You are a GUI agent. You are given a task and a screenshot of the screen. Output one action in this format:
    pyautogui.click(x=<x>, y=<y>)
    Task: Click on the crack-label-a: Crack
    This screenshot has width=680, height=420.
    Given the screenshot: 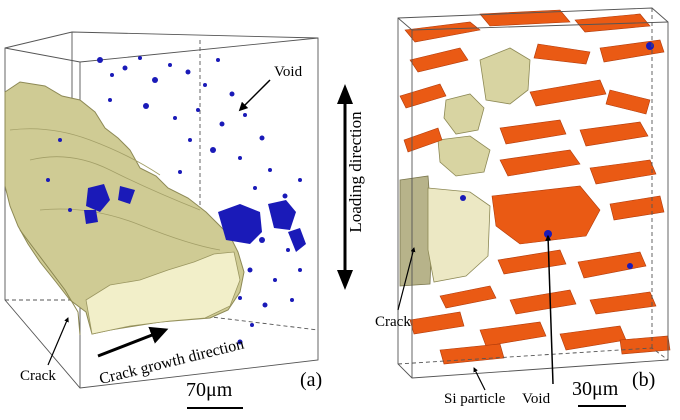 What is the action you would take?
    pyautogui.click(x=38, y=376)
    